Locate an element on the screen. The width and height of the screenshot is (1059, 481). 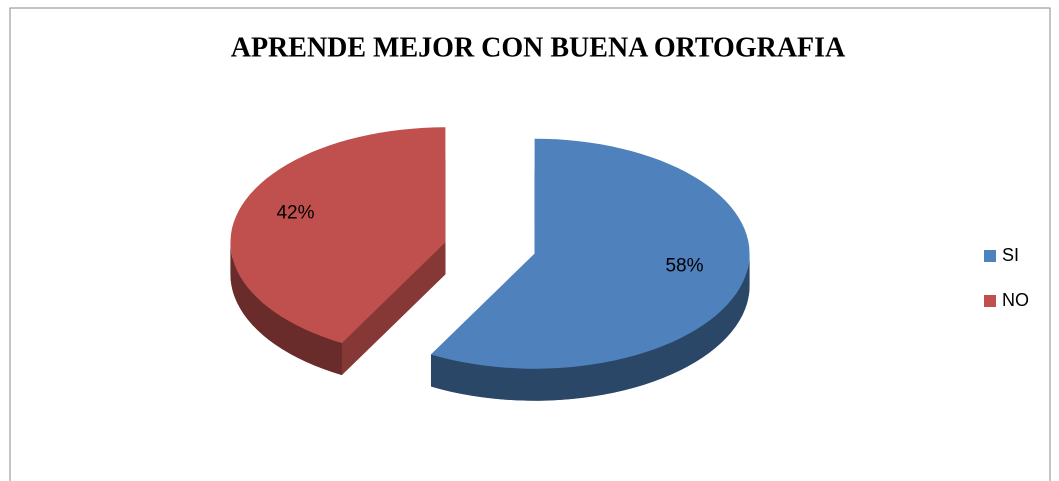
legend-label: NO is located at coordinates (1015, 300).